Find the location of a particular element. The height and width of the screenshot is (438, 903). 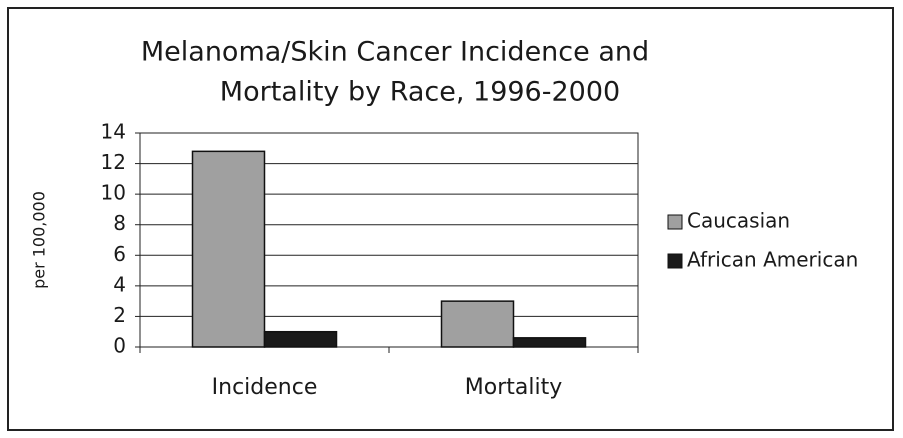

y-tick-label: 14 is located at coordinates (113, 132).